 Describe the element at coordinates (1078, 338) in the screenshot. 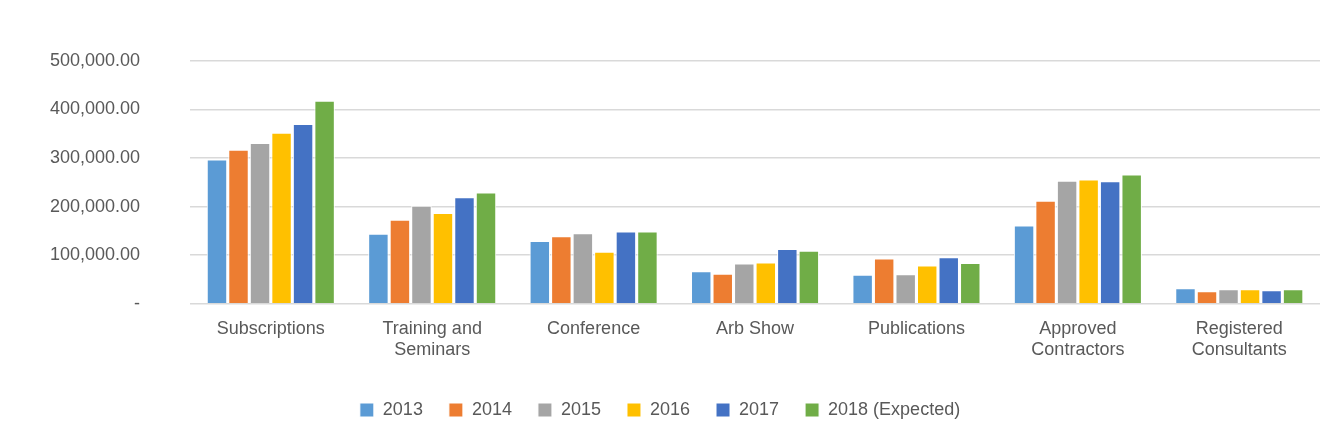

I see `x-tick-label: Approved Contractors` at that location.